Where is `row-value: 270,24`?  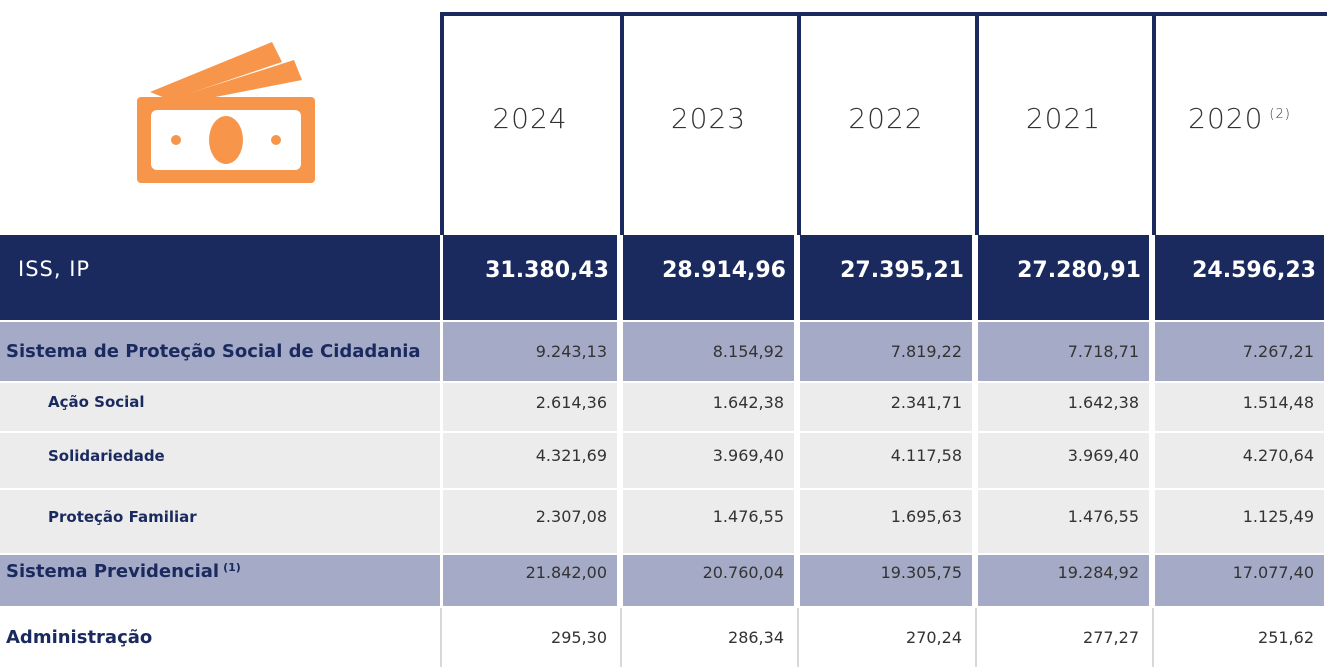 row-value: 270,24 is located at coordinates (934, 637).